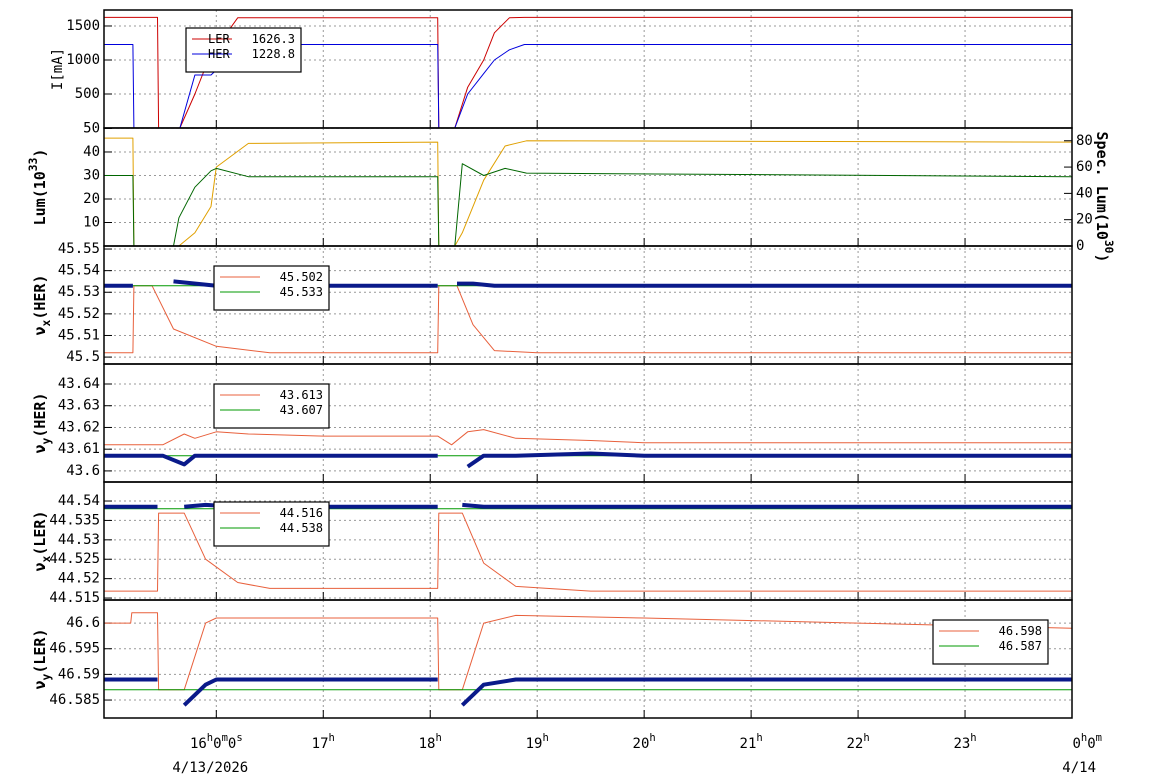 This screenshot has width=1154, height=782. I want to click on y-tick-label: 43.6, so click(83, 471).